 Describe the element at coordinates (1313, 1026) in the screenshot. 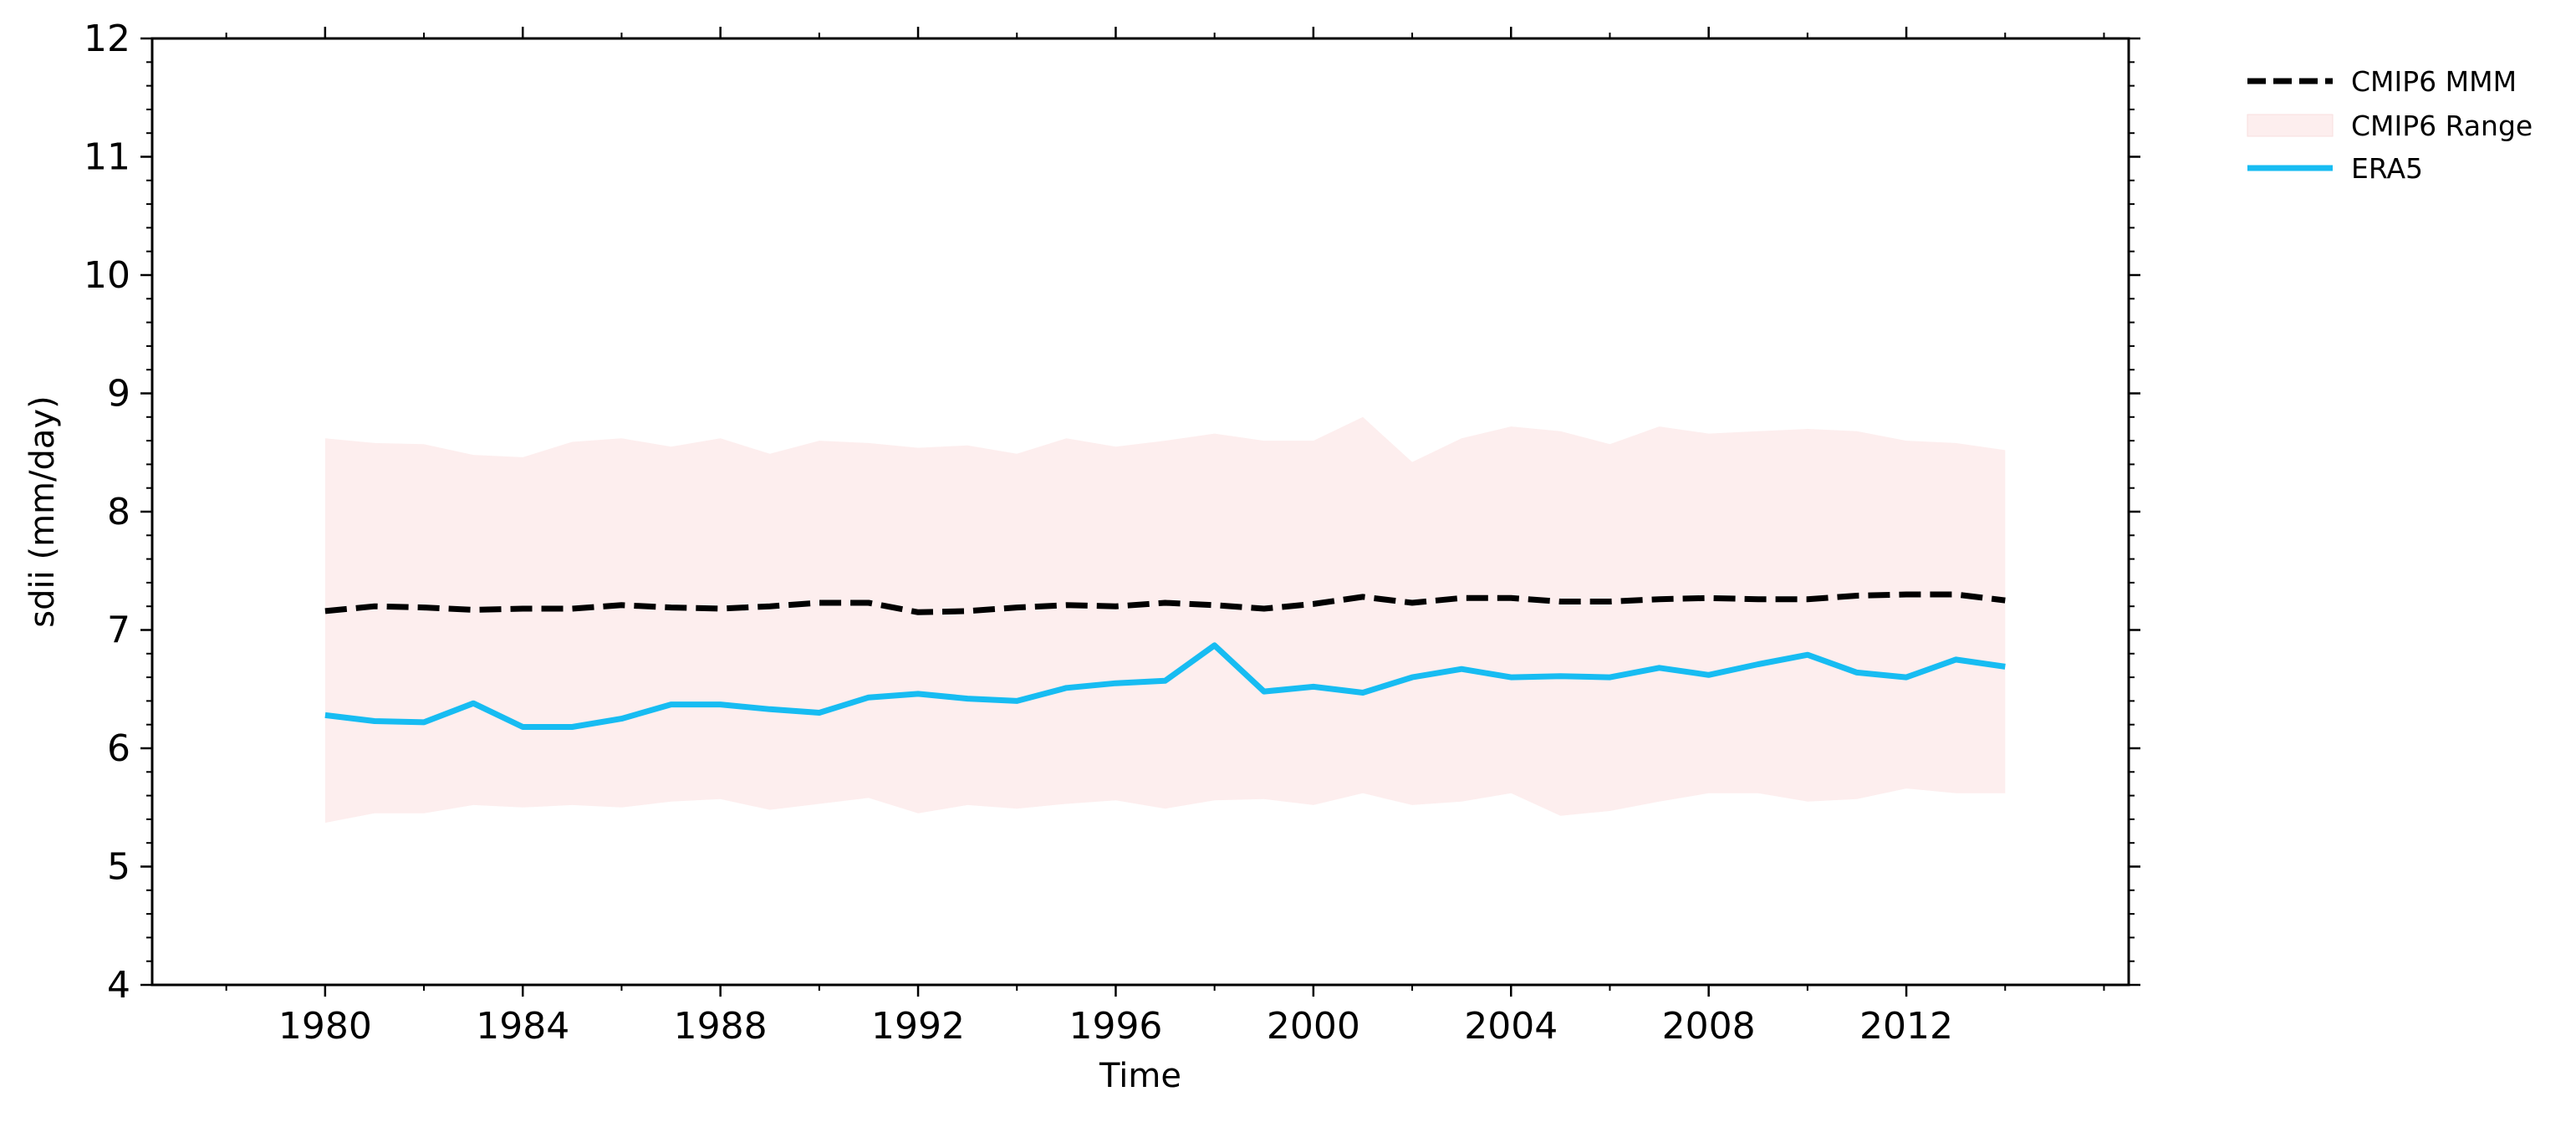

I see `x-tick-label: 2000` at that location.